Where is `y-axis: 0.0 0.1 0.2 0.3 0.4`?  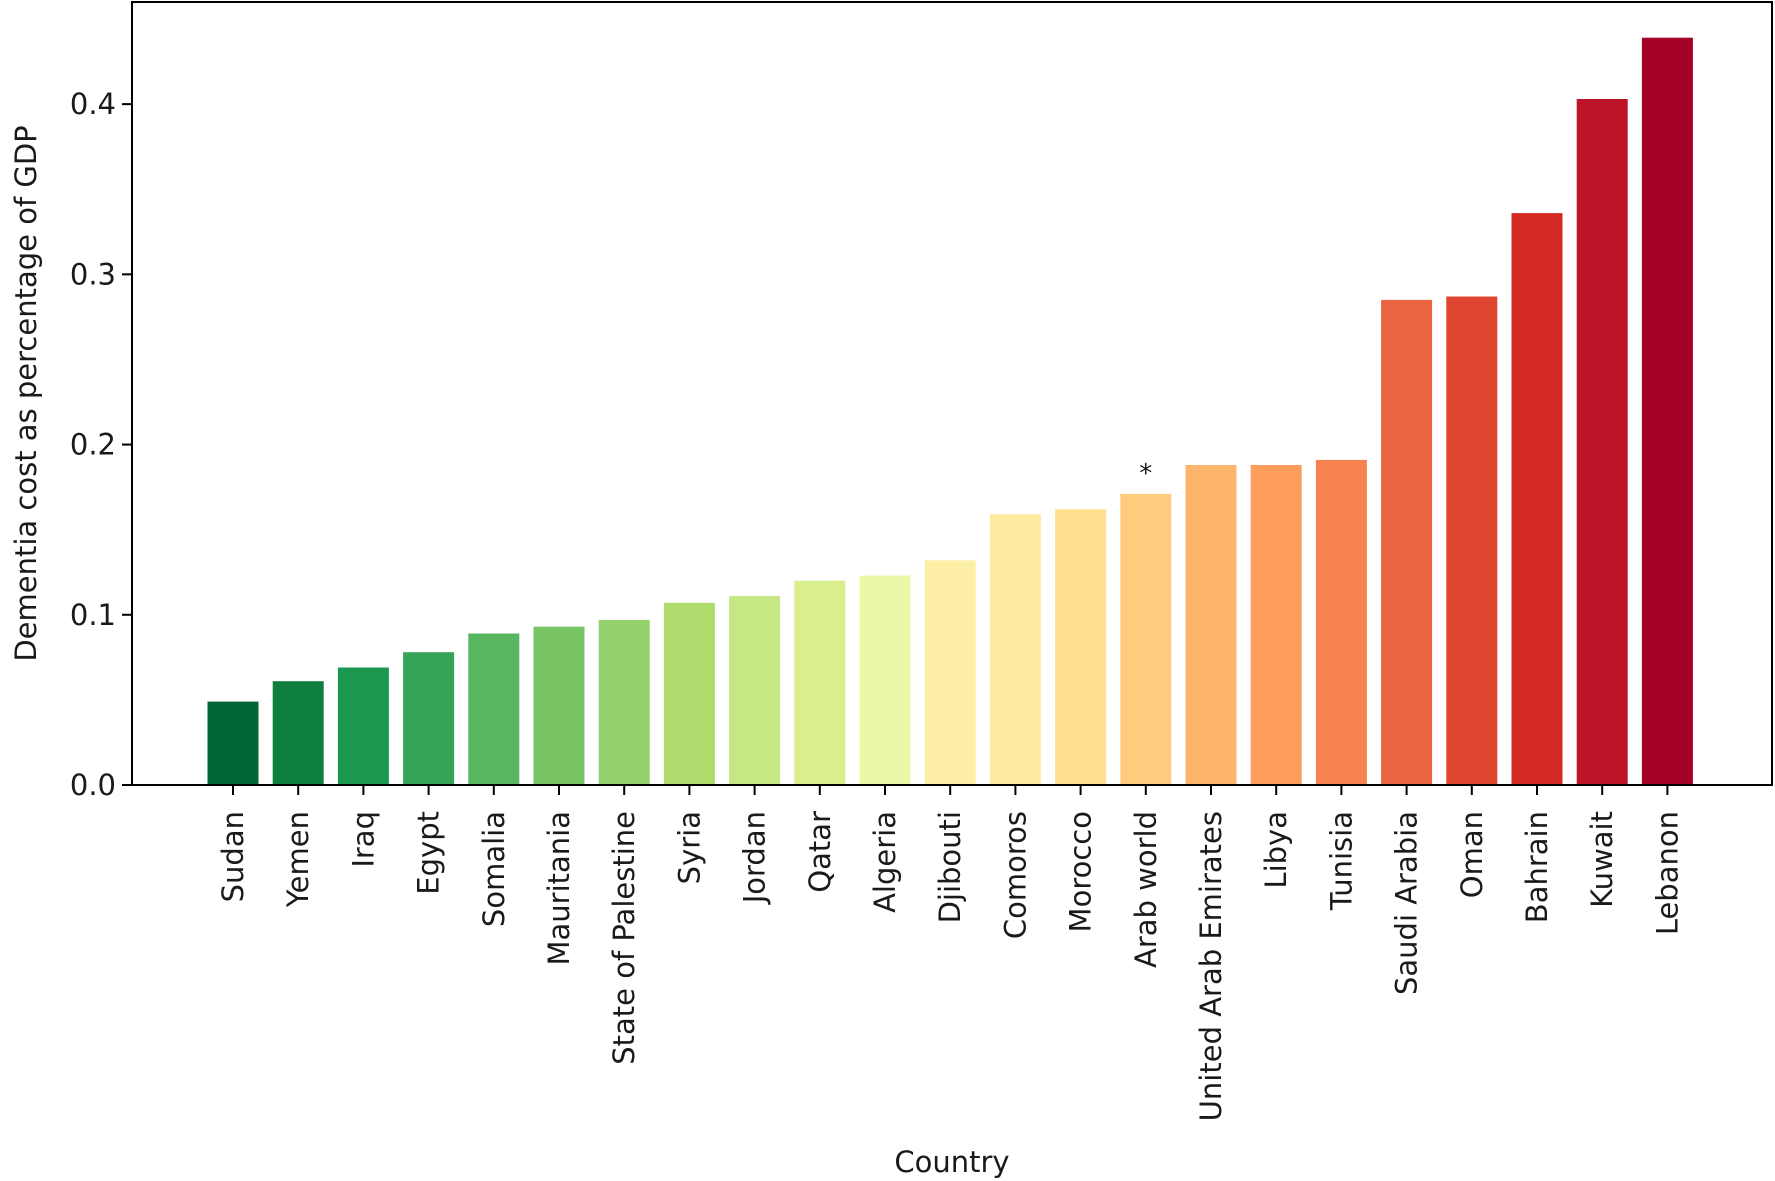 y-axis: 0.0 0.1 0.2 0.3 0.4 is located at coordinates (101, 444).